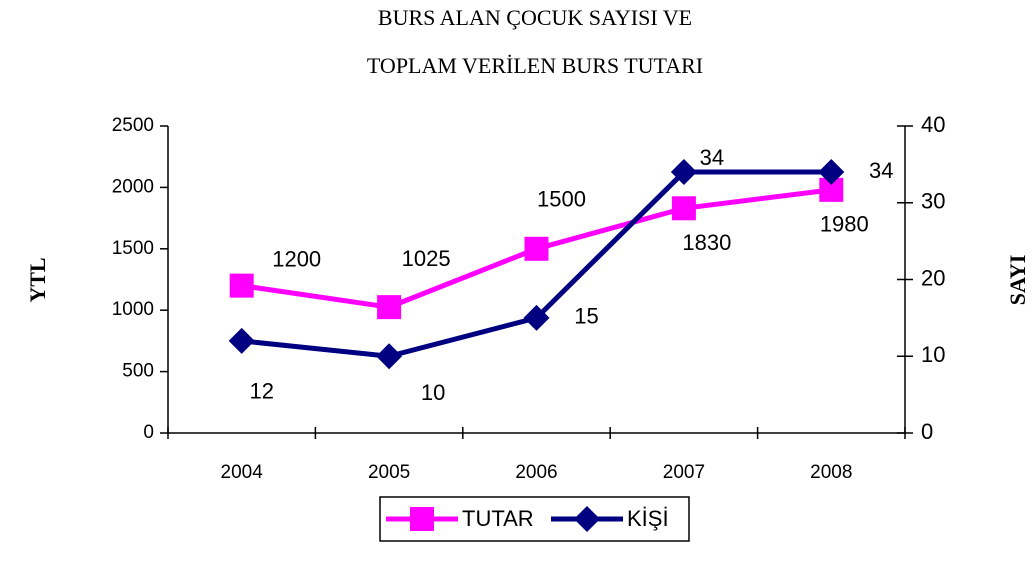  Describe the element at coordinates (498, 518) in the screenshot. I see `legend-label: TUTAR` at that location.